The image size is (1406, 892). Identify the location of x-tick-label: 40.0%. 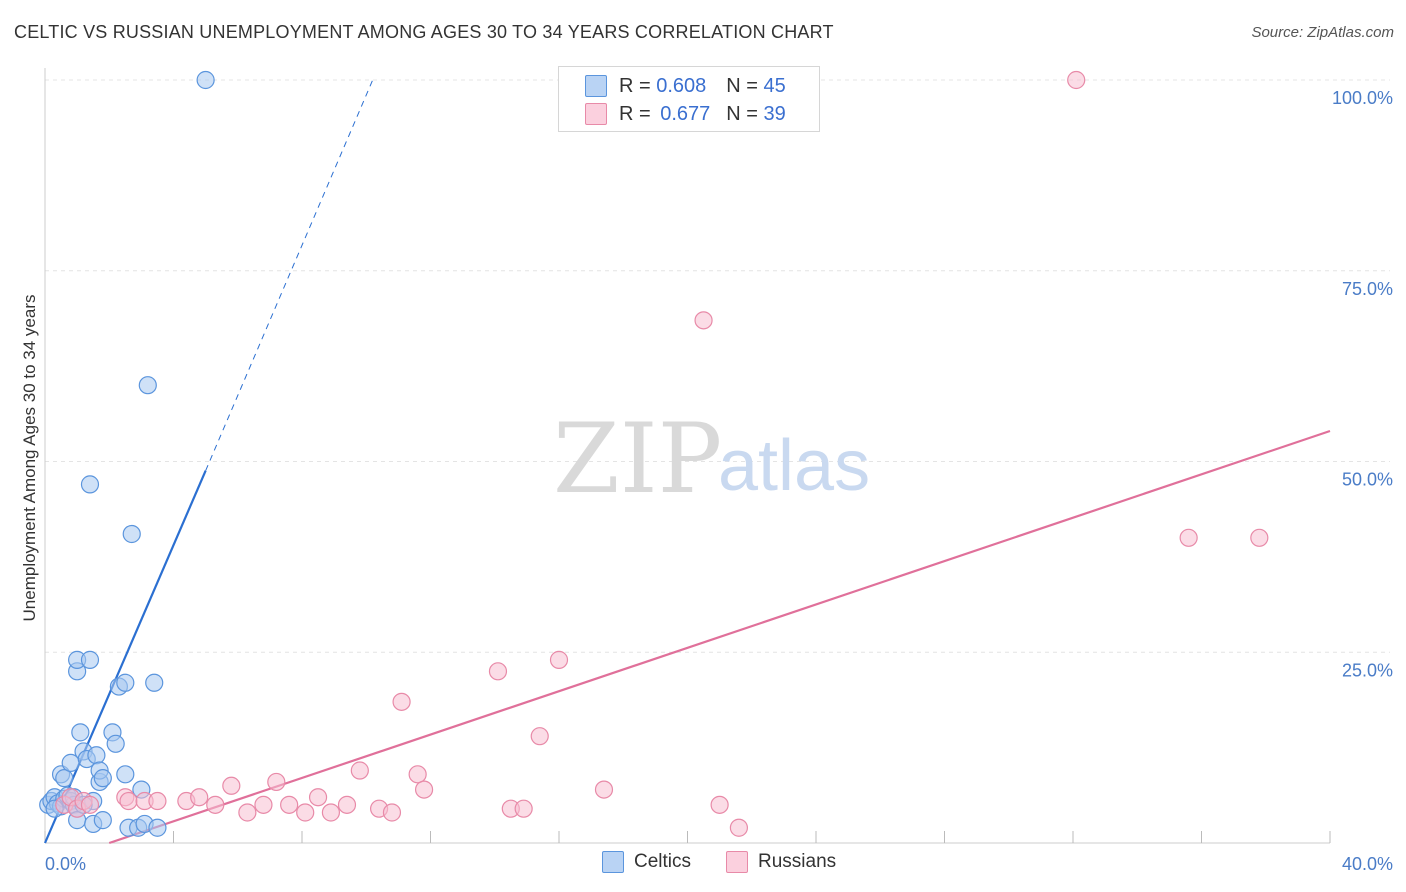
(1367, 864).